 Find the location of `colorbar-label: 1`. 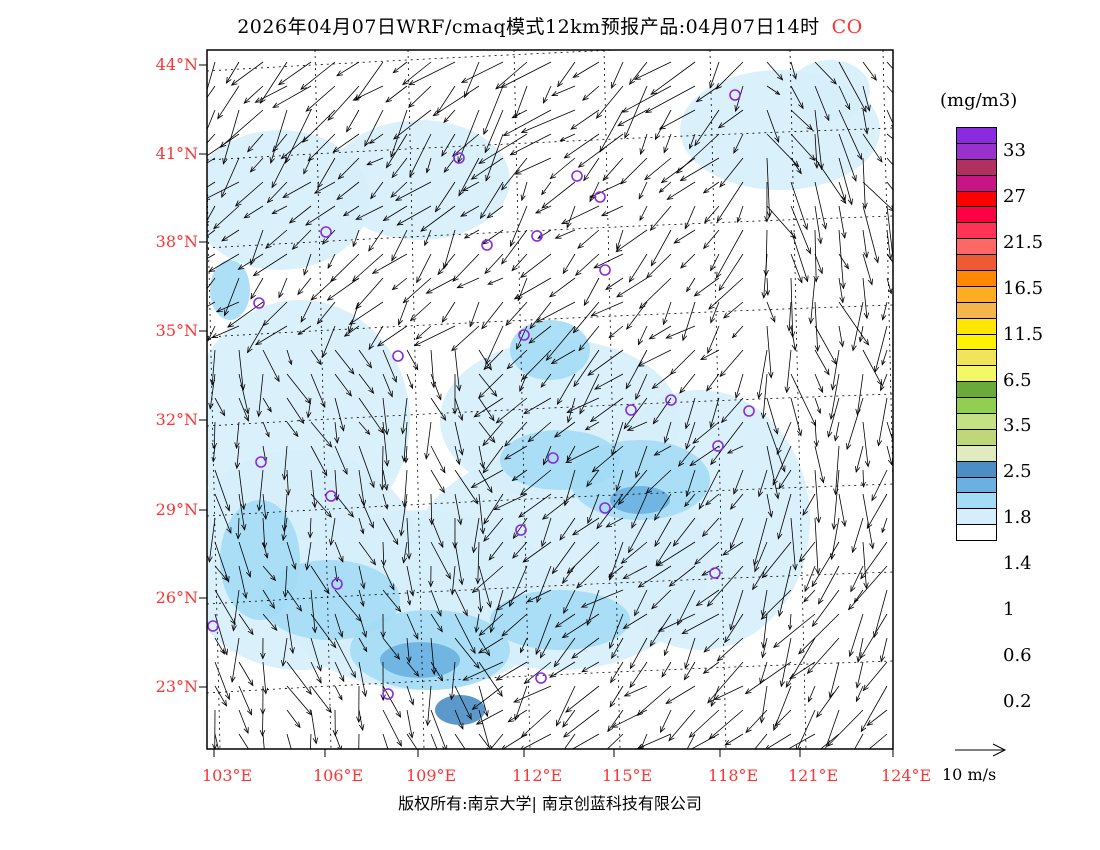

colorbar-label: 1 is located at coordinates (1009, 609).